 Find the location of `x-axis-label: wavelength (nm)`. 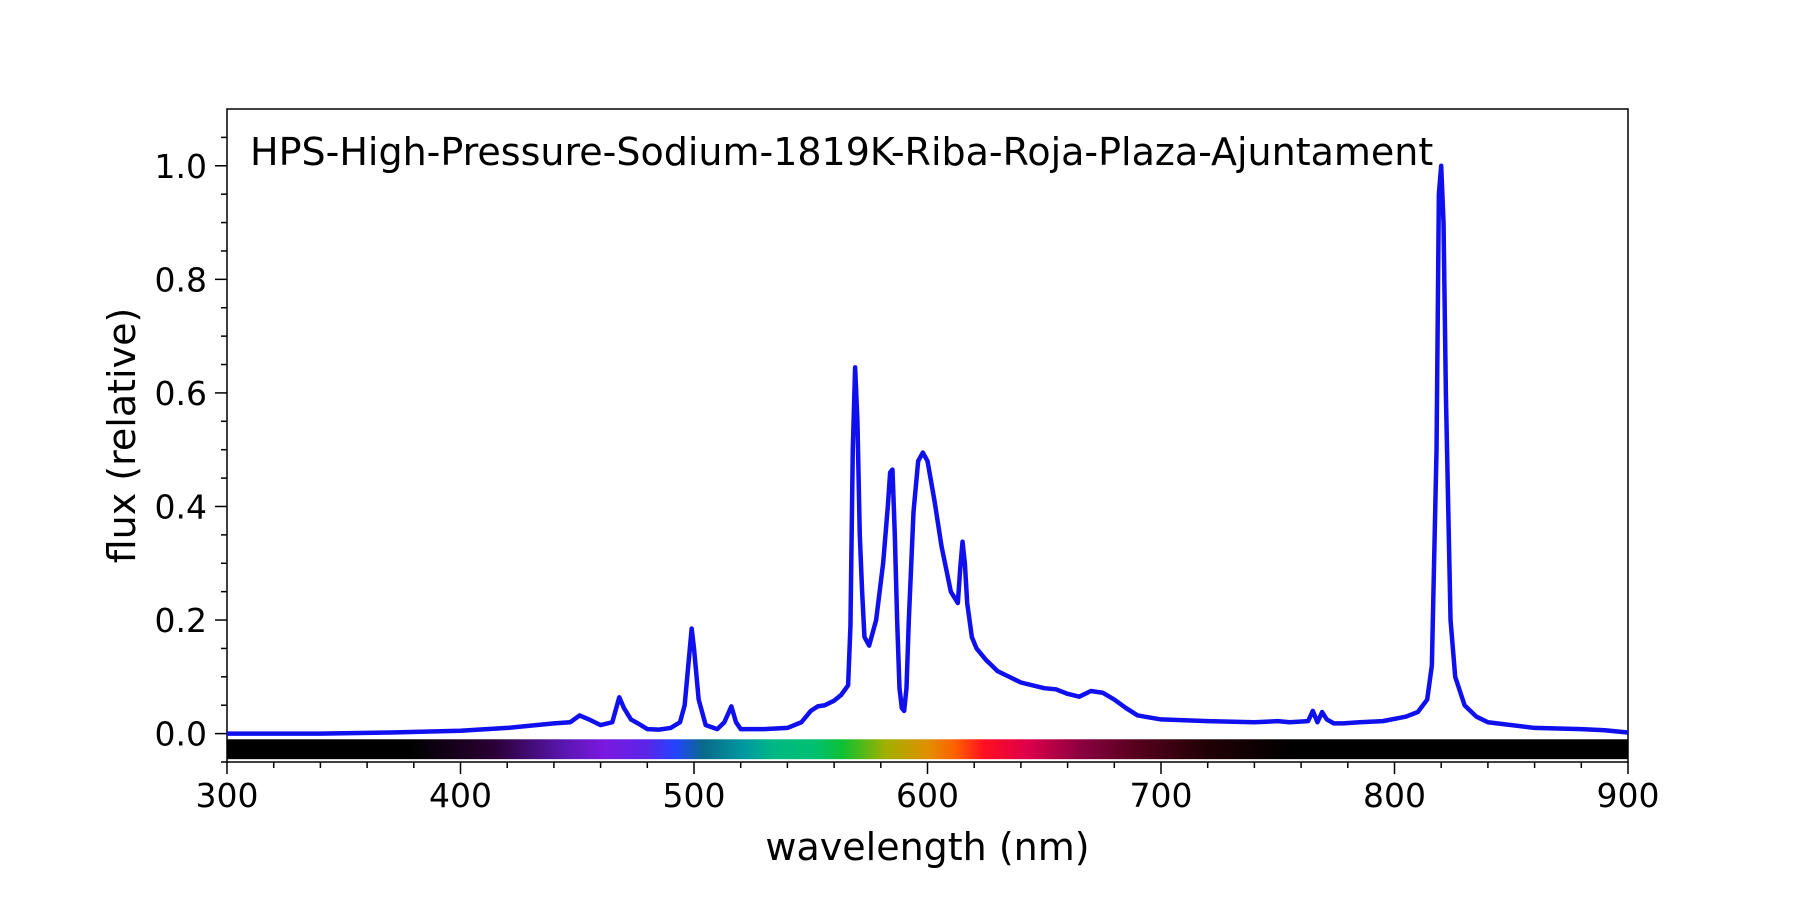

x-axis-label: wavelength (nm) is located at coordinates (927, 847).